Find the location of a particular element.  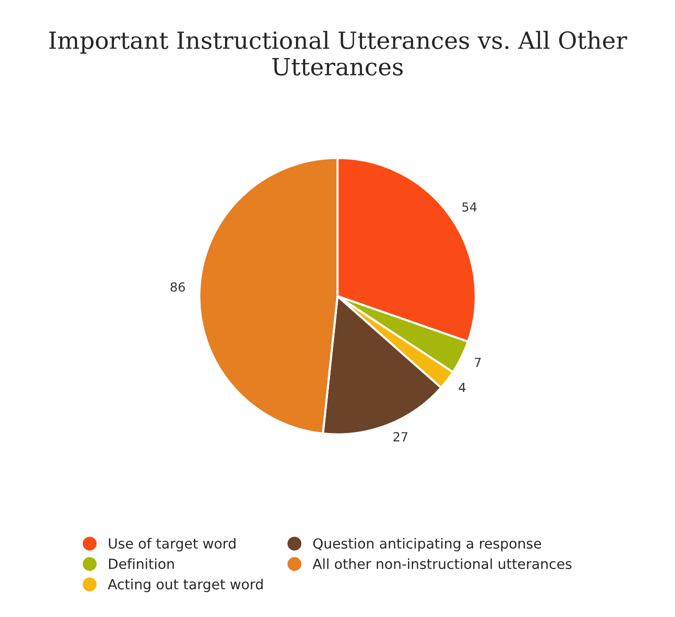

legend-label: Acting out target word is located at coordinates (185, 585).